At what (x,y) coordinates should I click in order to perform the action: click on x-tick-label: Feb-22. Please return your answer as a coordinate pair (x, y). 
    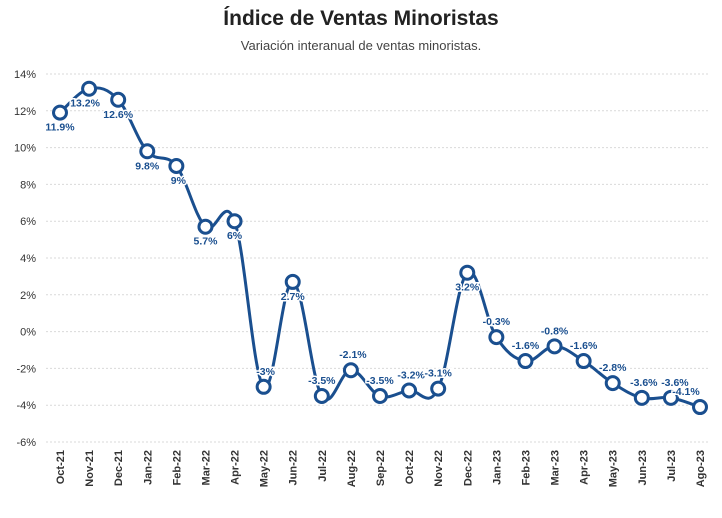
    Looking at the image, I should click on (177, 467).